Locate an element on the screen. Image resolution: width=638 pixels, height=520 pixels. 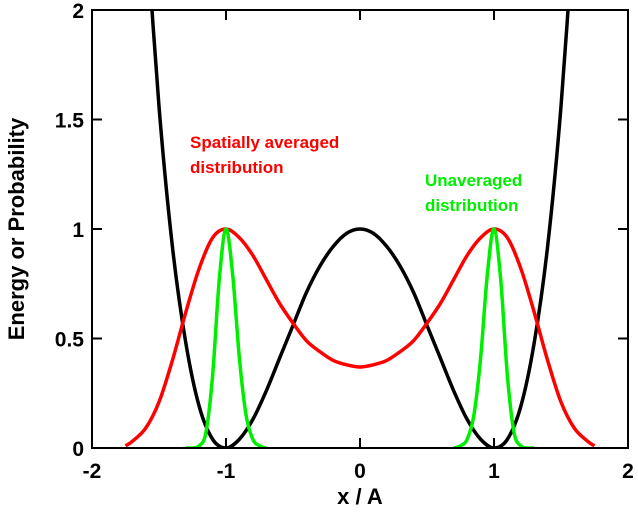
x-tick-label: 0 is located at coordinates (360, 471).